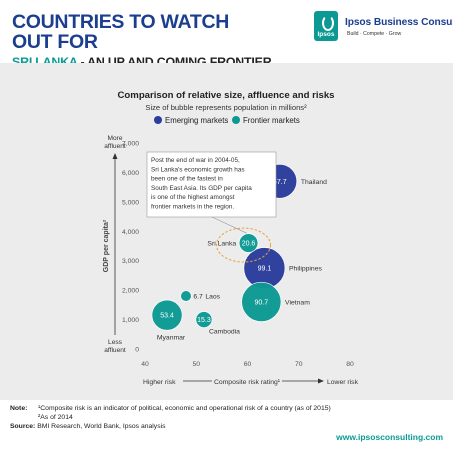  What do you see at coordinates (196, 120) in the screenshot?
I see `legend-label-emerging: Emerging markets` at bounding box center [196, 120].